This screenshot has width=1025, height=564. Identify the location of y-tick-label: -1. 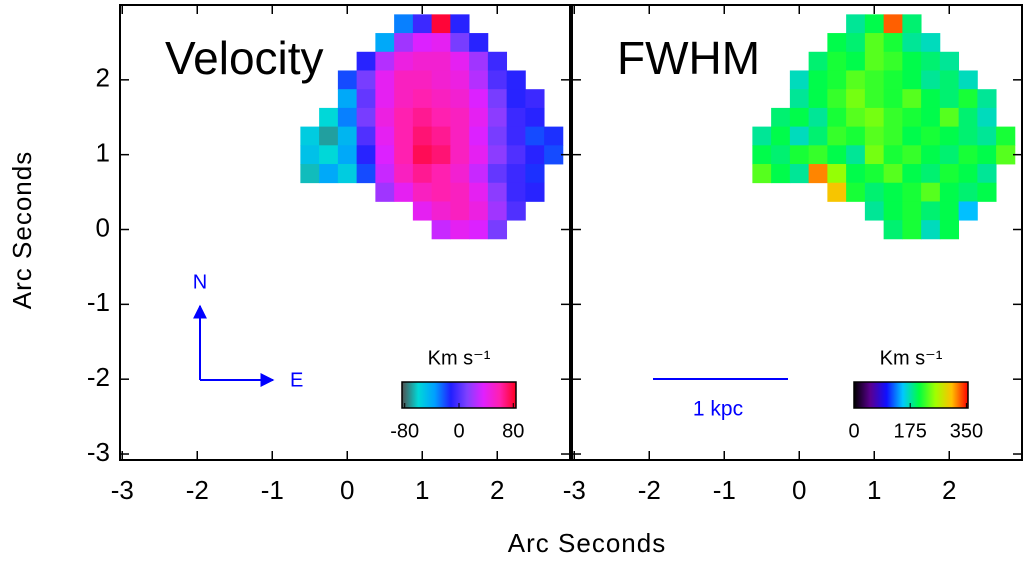
(98, 302).